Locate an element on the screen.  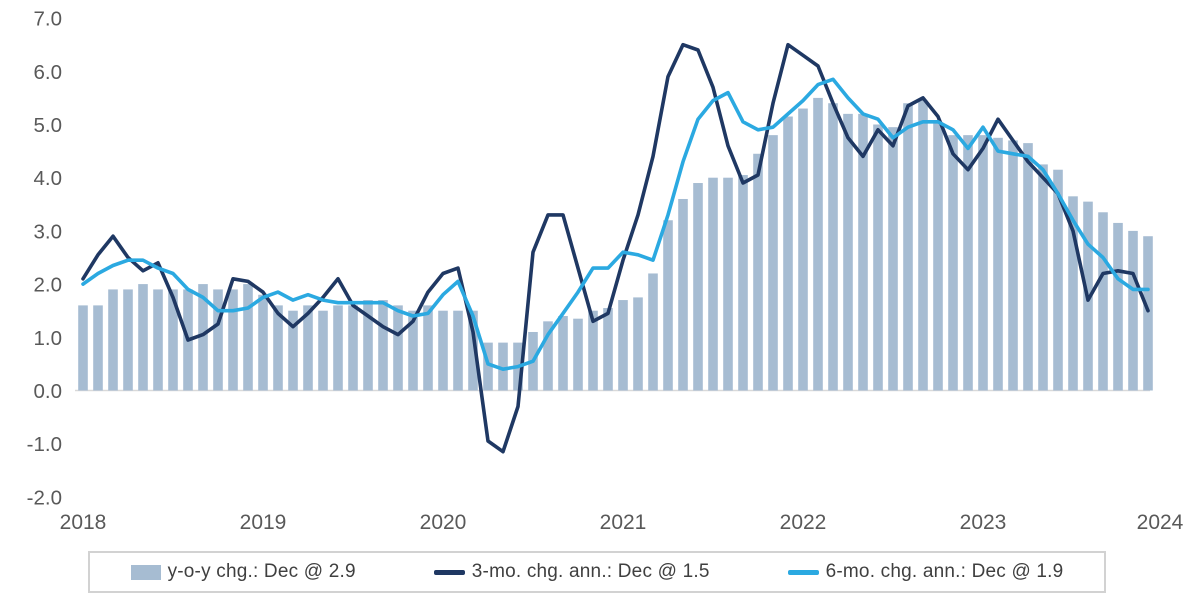
y-axis-tick-label: 4.0 is located at coordinates (48, 178).